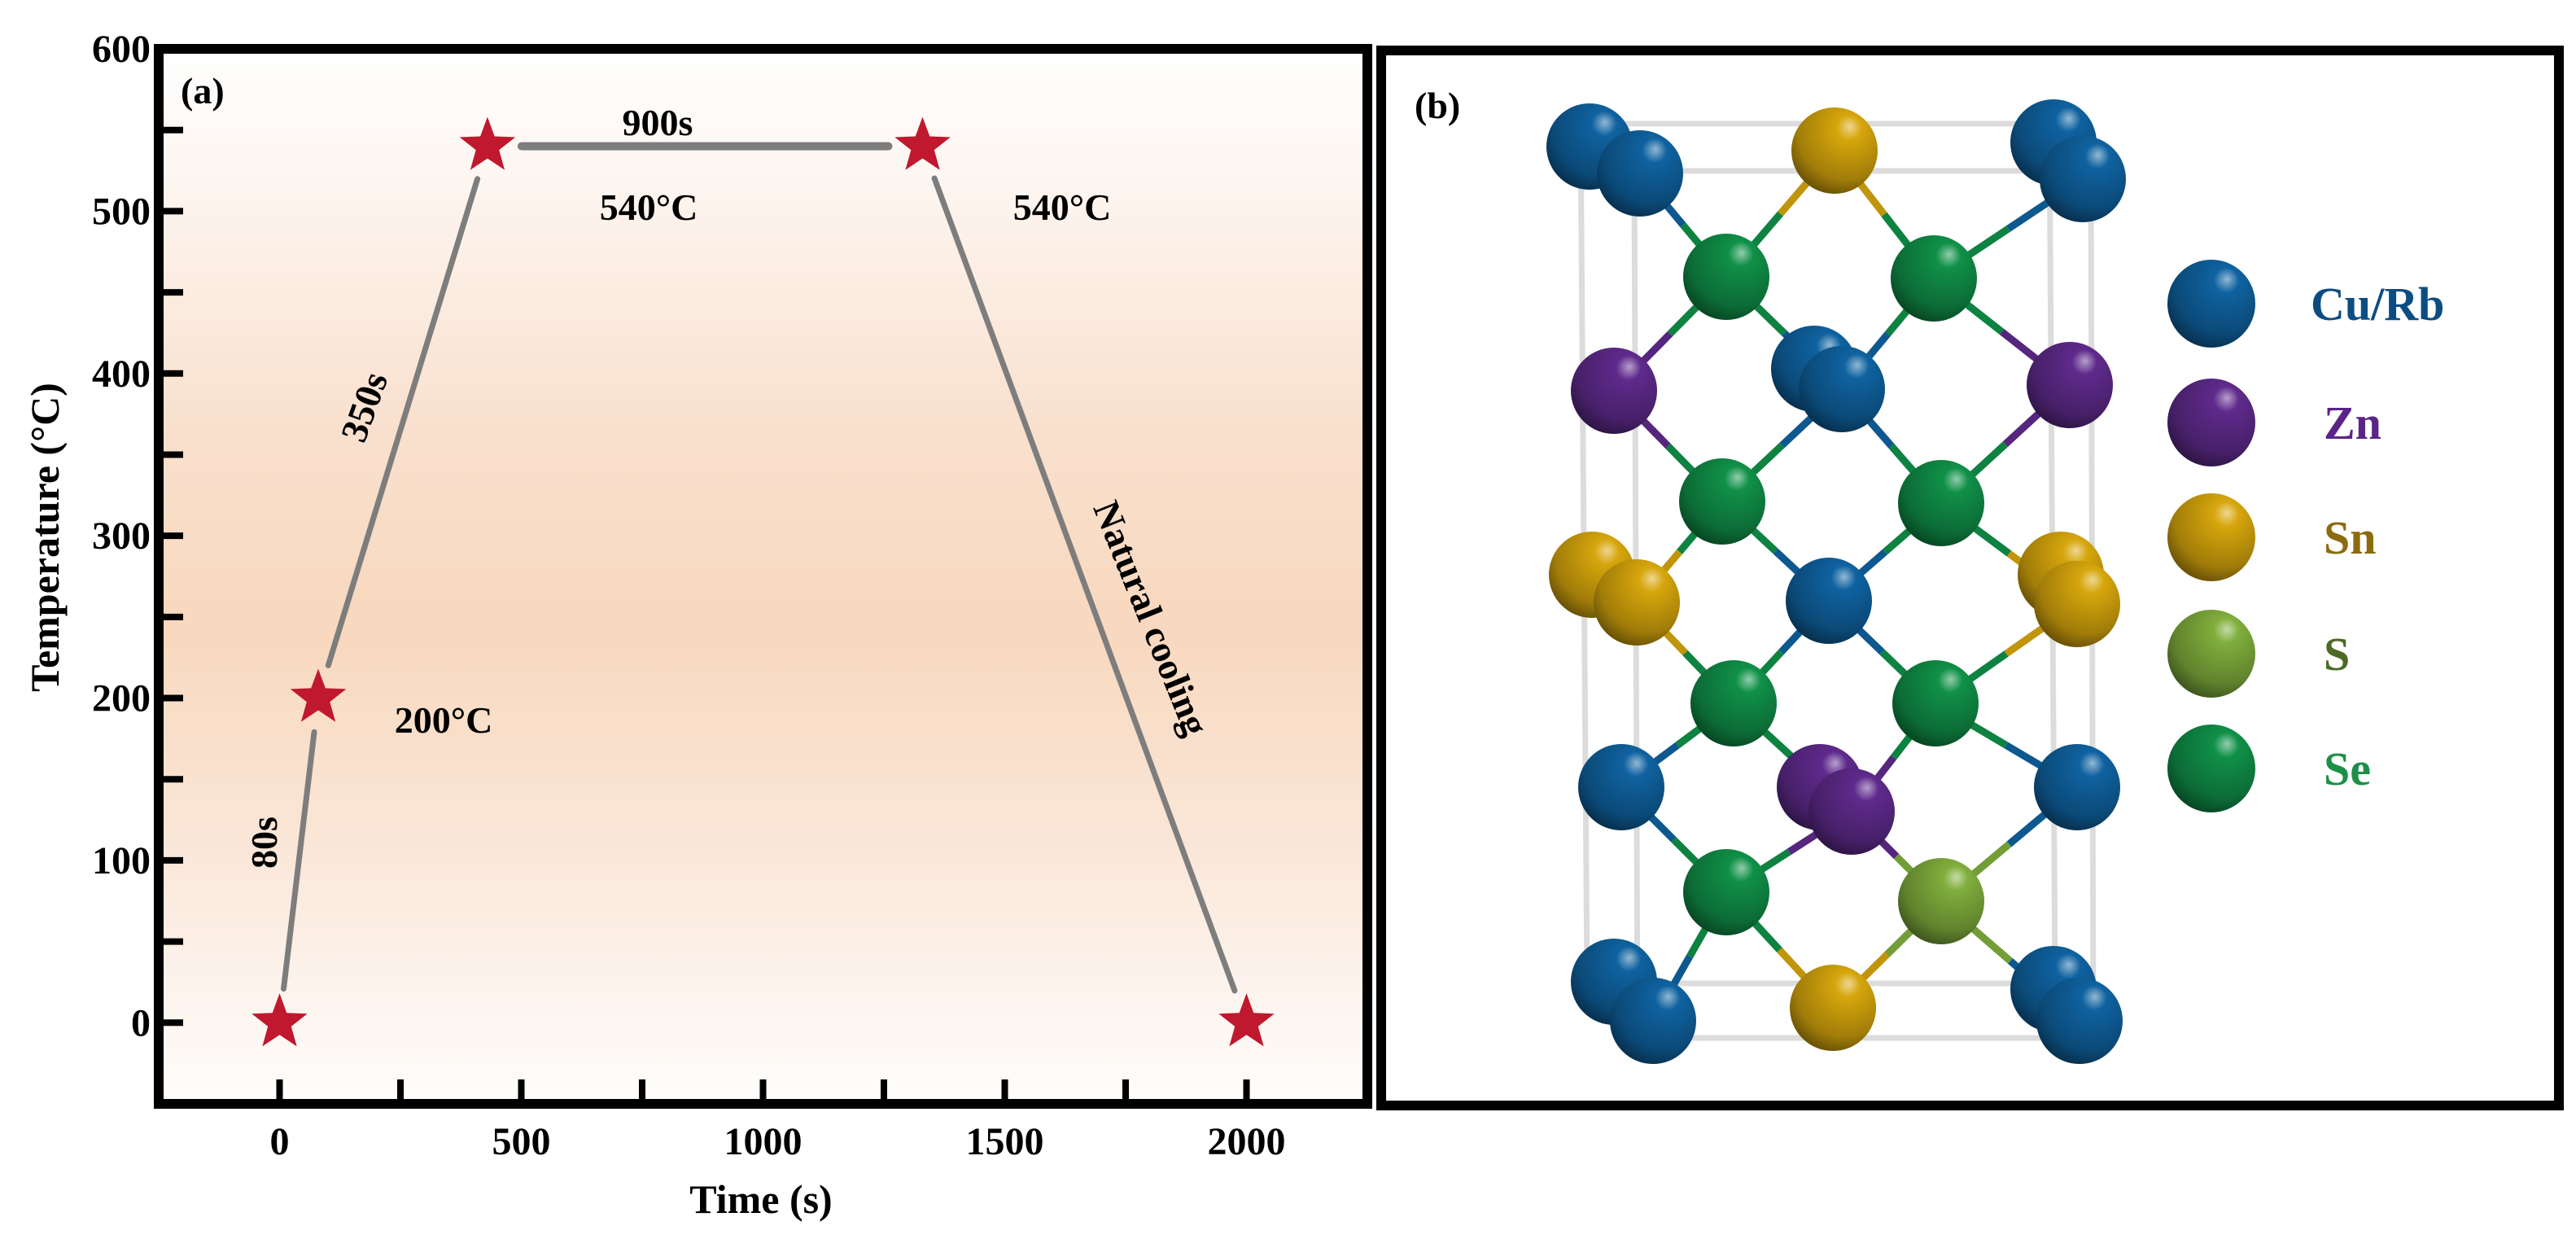 The image size is (2576, 1239). I want to click on x-tick-label: 2000, so click(1247, 1141).